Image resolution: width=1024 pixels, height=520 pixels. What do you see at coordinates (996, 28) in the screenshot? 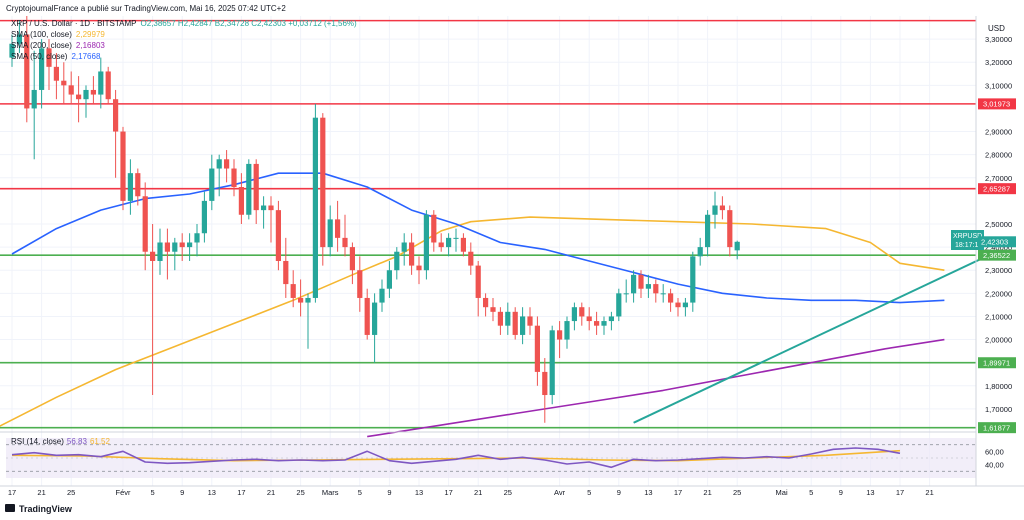
I see `price-axis-currency: USD` at bounding box center [996, 28].